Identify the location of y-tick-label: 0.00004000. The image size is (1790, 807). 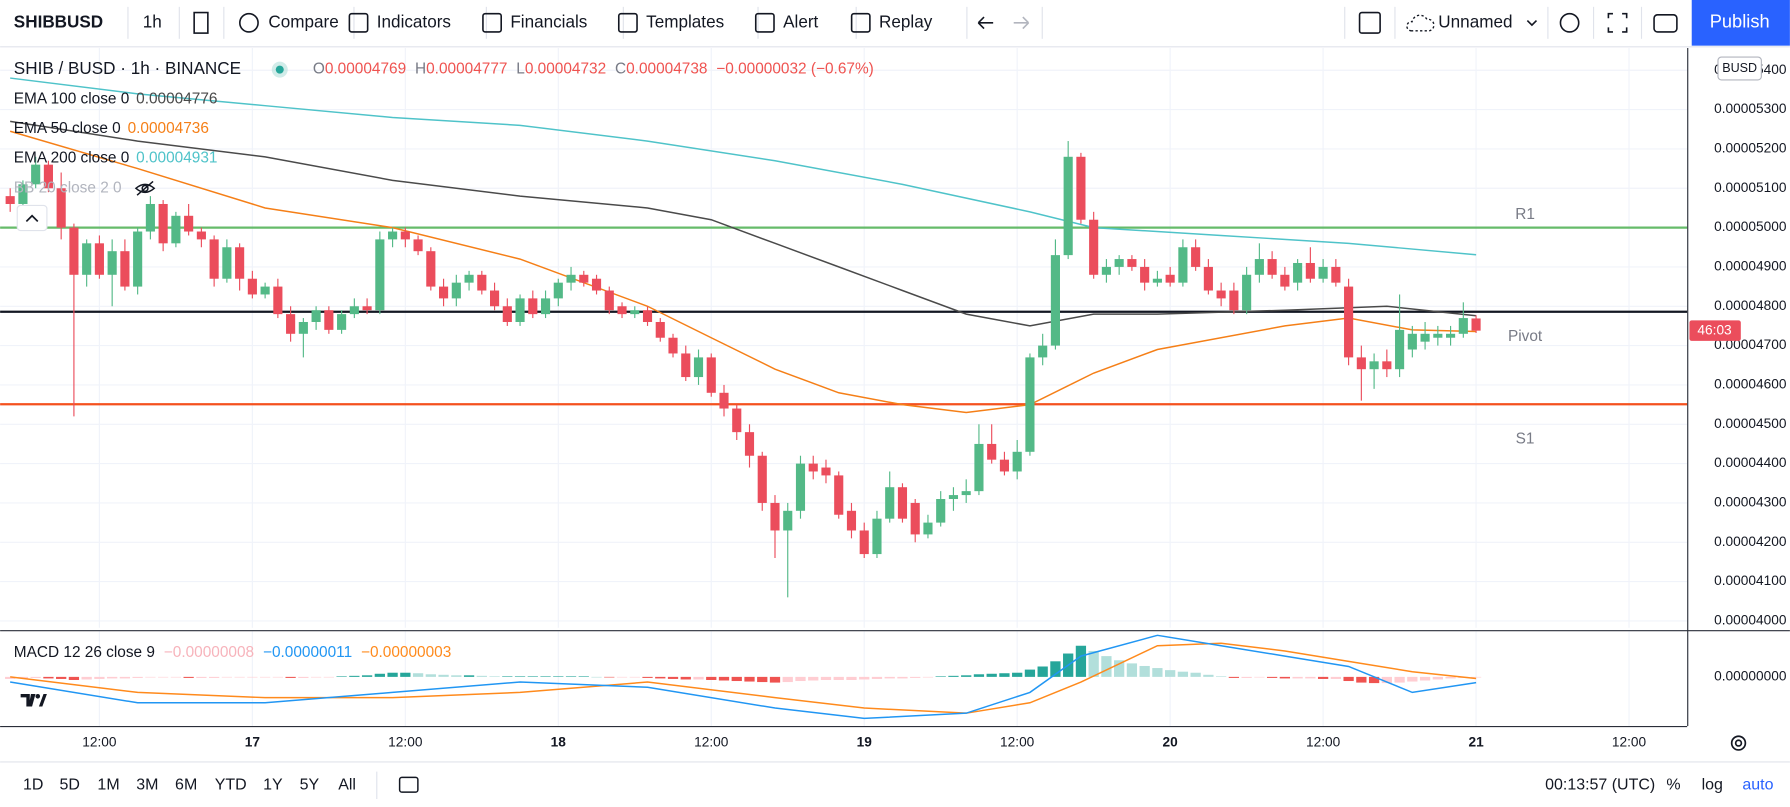
(1750, 620).